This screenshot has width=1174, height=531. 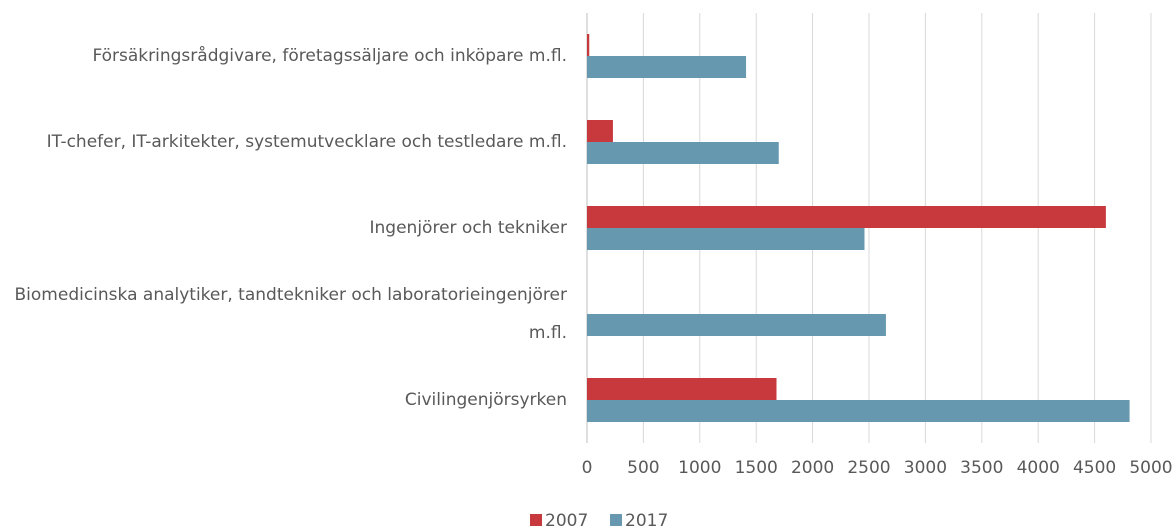 What do you see at coordinates (699, 468) in the screenshot?
I see `x-tick-label: 1000` at bounding box center [699, 468].